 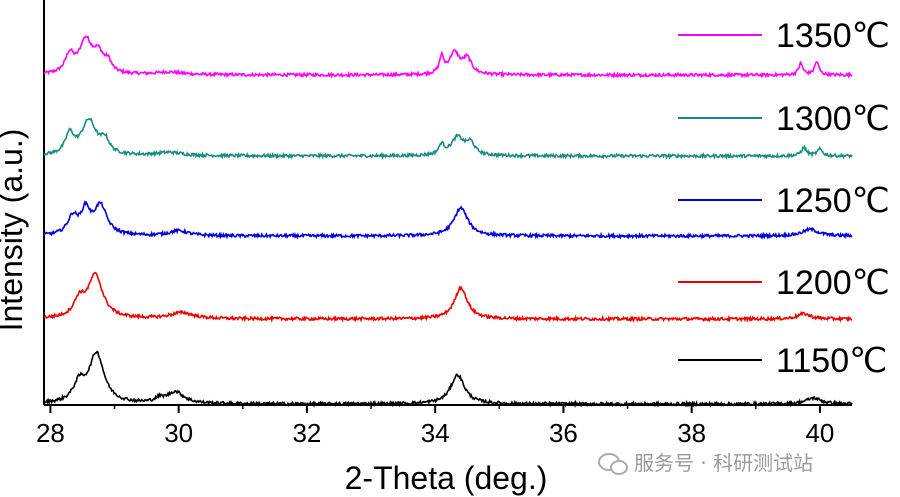 I want to click on series-line-1150℃, so click(x=448, y=379).